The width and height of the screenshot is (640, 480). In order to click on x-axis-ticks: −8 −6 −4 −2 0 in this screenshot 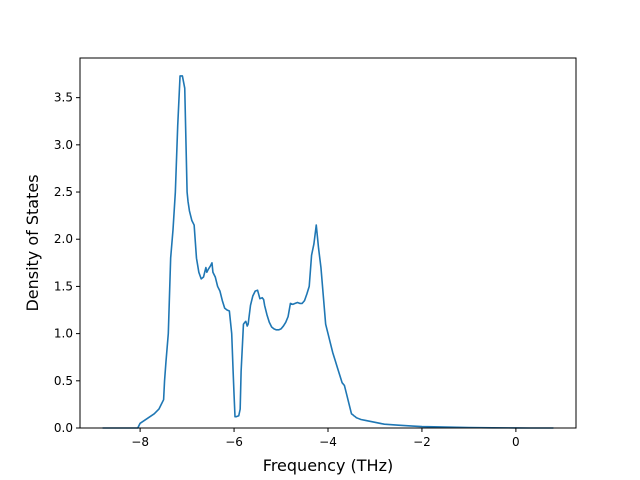, I will do `click(325, 438)`.